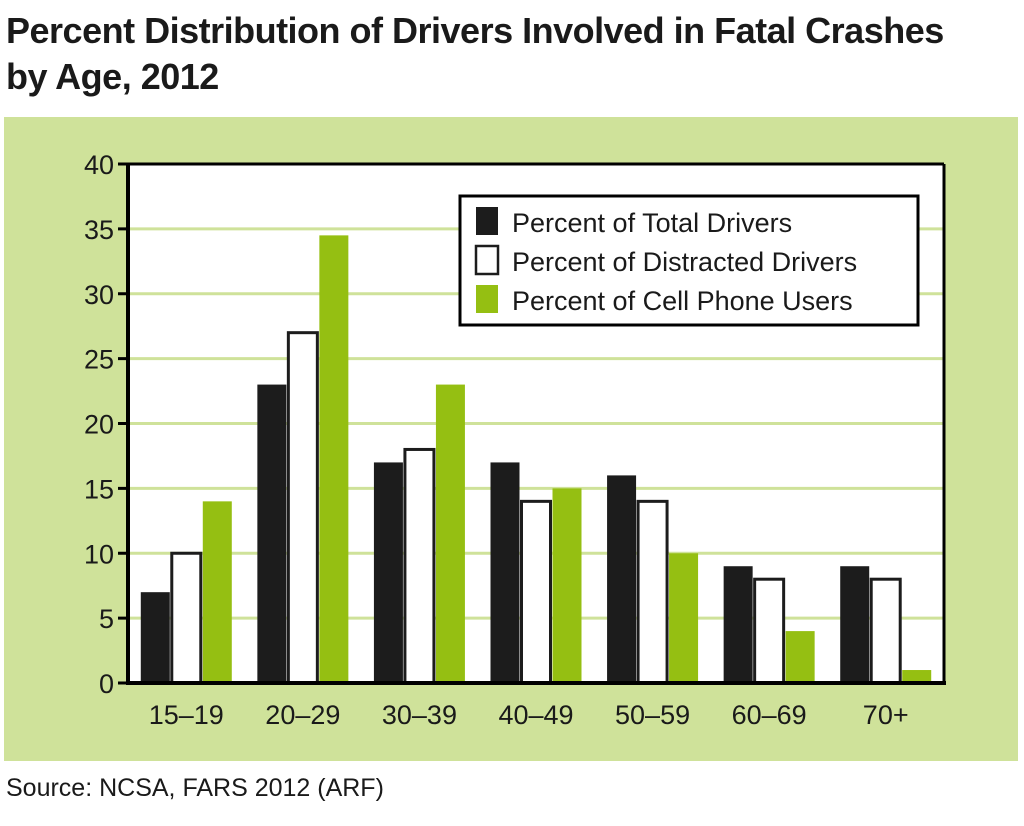  What do you see at coordinates (769, 715) in the screenshot?
I see `x-tick-label: 60–69` at bounding box center [769, 715].